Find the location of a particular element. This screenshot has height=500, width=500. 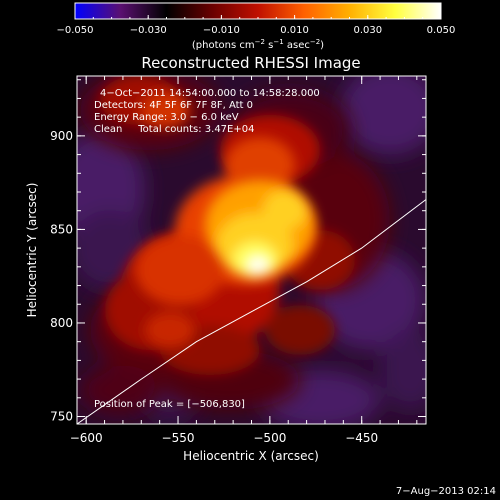

chart-title: Reconstructed RHESSI Image is located at coordinates (250, 63).